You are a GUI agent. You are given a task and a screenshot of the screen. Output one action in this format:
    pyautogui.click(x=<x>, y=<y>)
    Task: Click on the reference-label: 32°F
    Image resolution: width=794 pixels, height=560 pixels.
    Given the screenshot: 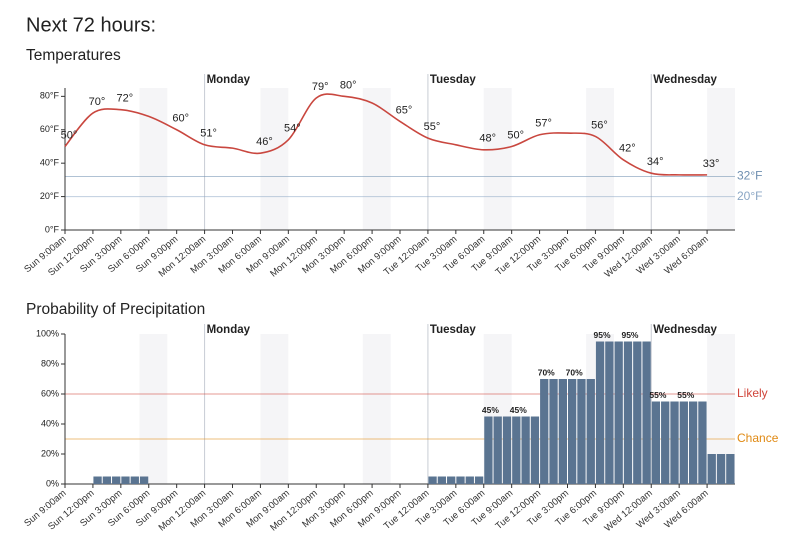 What is the action you would take?
    pyautogui.click(x=749, y=176)
    